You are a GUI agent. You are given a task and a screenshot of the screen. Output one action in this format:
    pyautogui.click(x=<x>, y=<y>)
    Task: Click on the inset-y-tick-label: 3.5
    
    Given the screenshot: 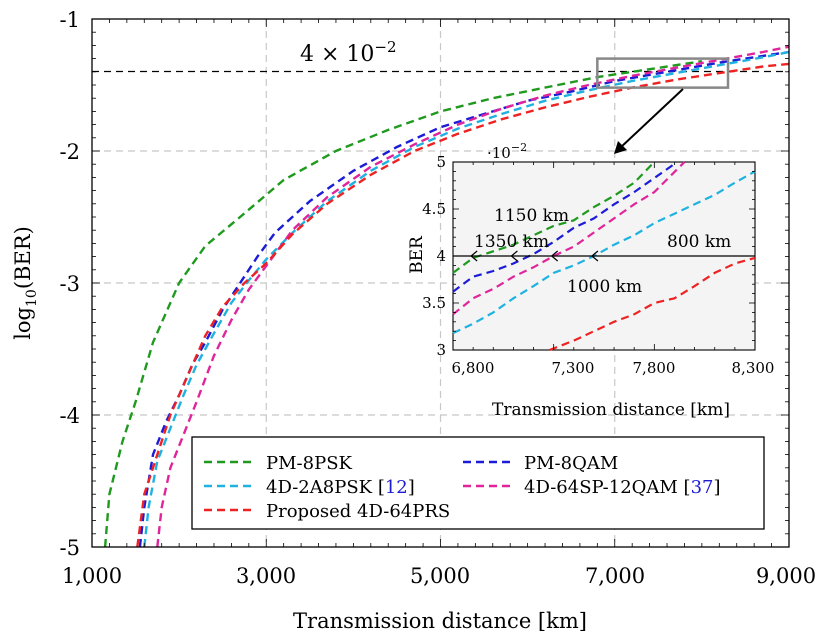 What is the action you would take?
    pyautogui.click(x=434, y=303)
    